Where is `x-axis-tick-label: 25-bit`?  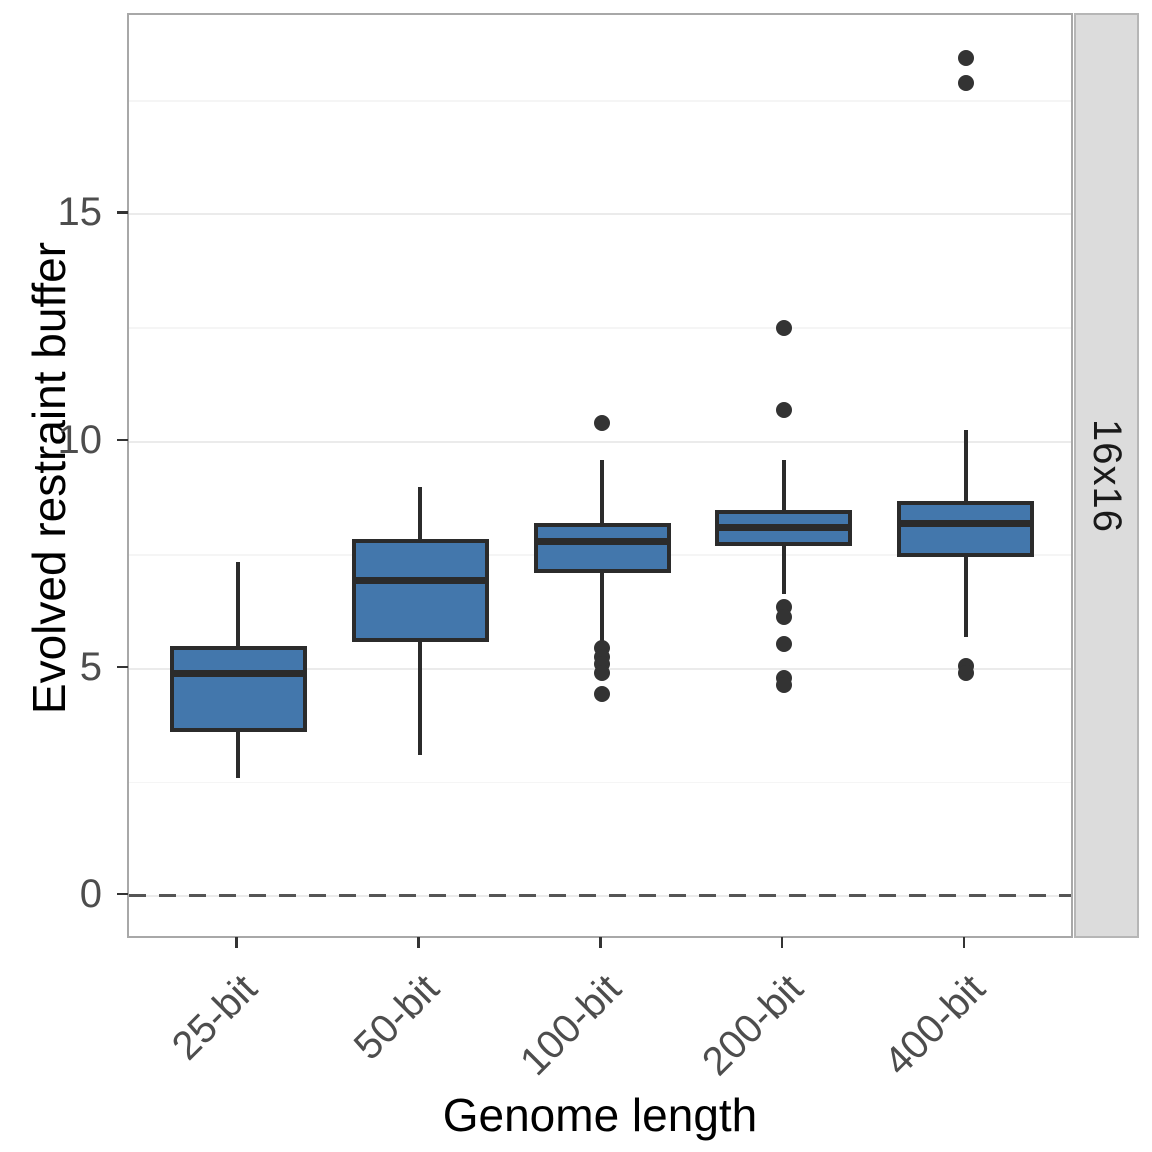
x-axis-tick-label: 25-bit is located at coordinates (214, 1017).